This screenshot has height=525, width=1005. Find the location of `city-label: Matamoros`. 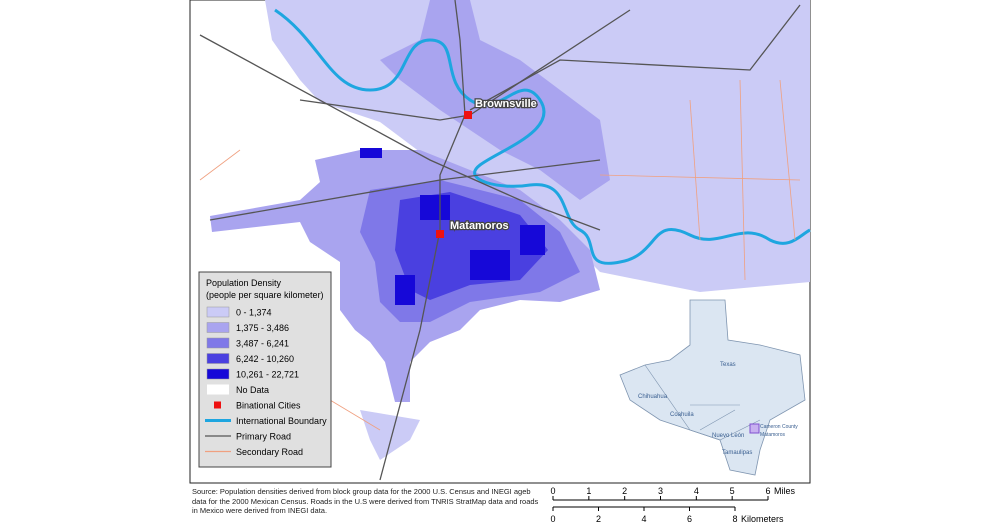

city-label: Matamoros is located at coordinates (479, 226).